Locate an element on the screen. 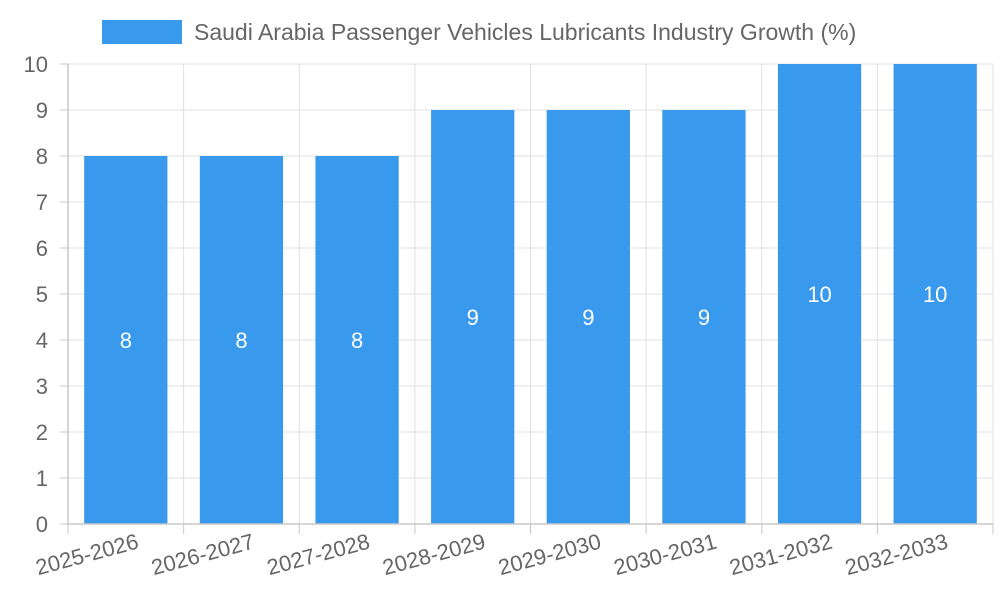 The height and width of the screenshot is (605, 1000). y-tick-label: 1 is located at coordinates (42, 478).